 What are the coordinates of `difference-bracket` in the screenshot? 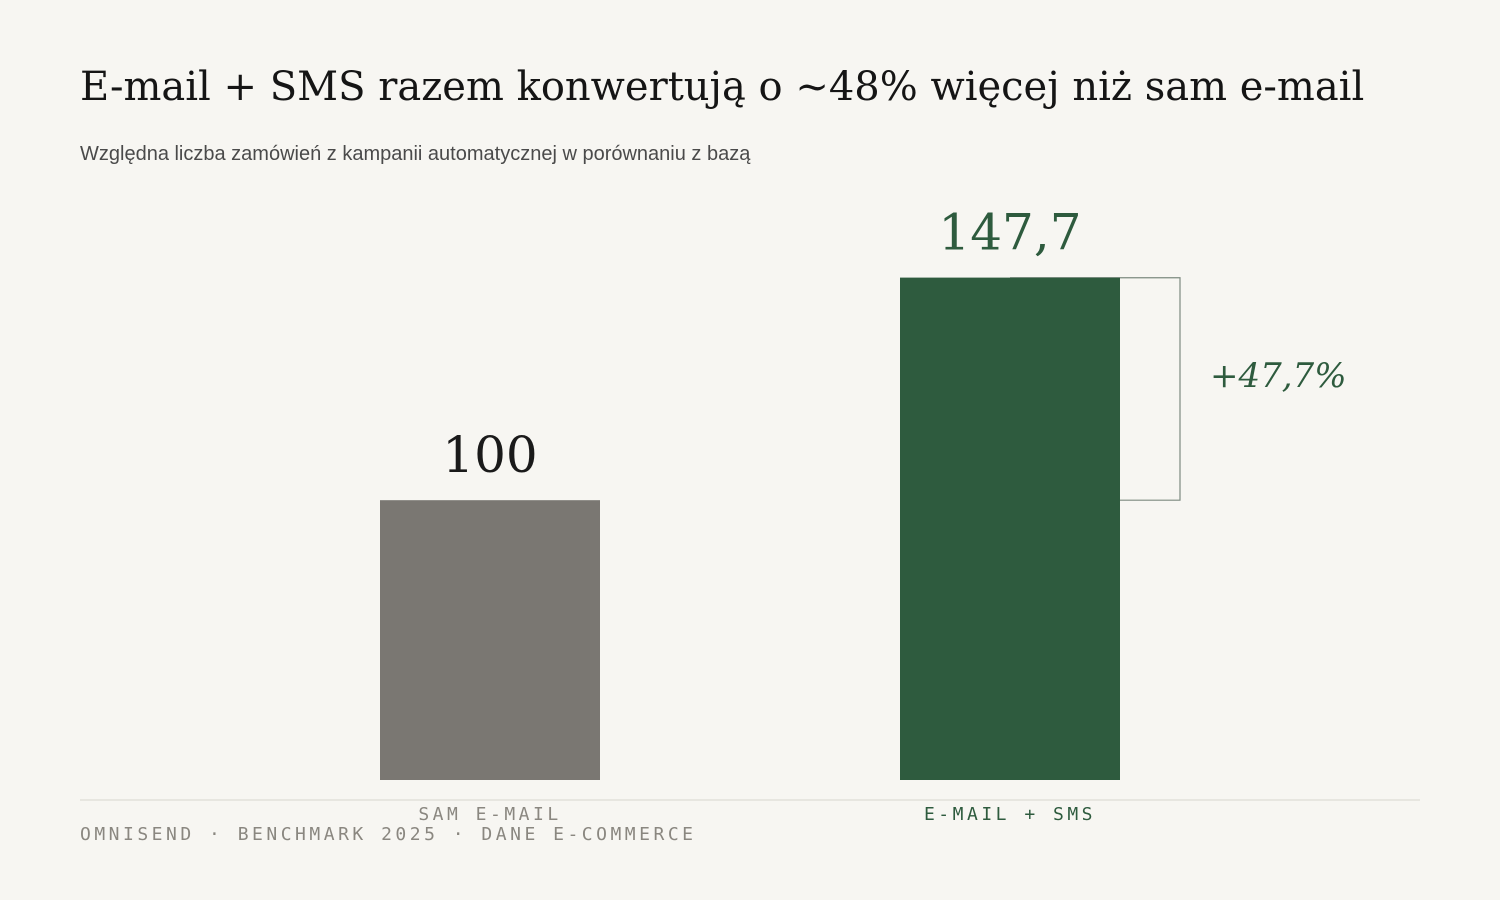 It's located at (1095, 389).